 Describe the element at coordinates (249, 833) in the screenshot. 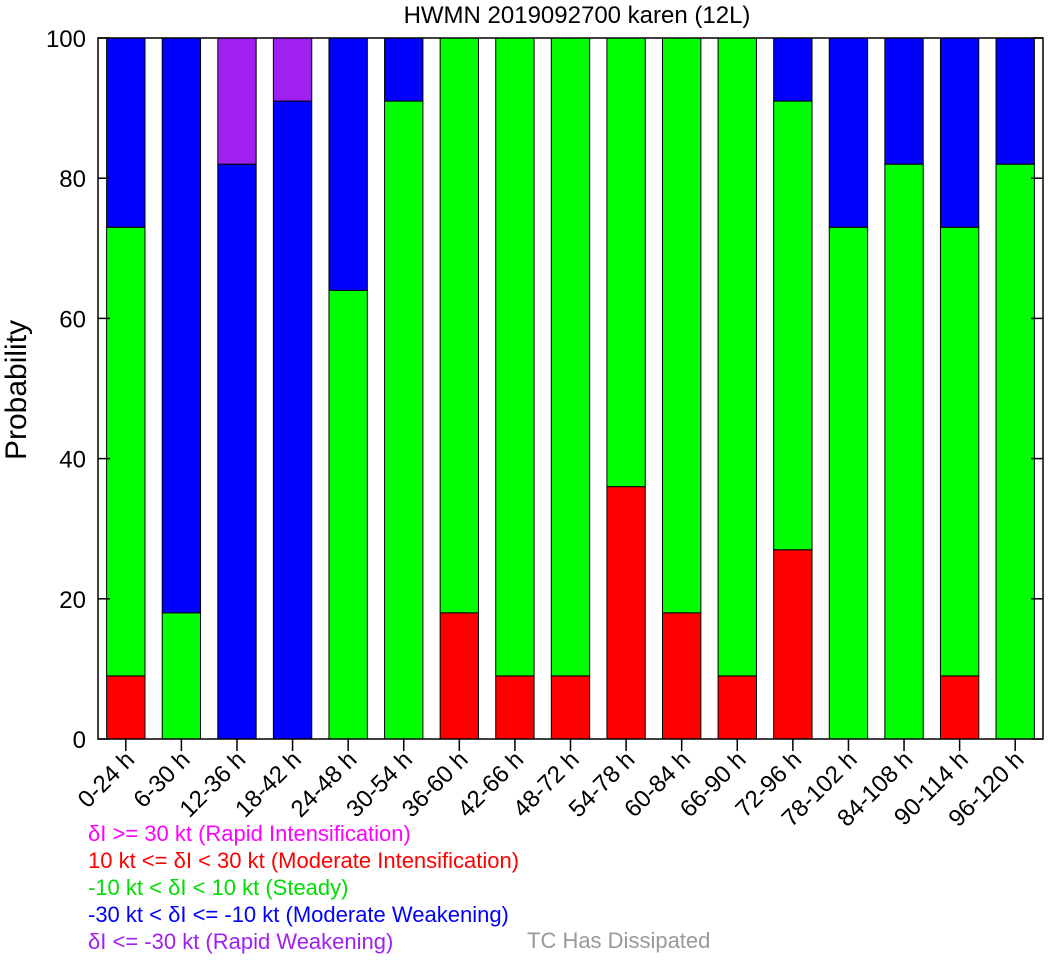

I see `legend-rapid-intensification: δI >= 30 kt (Rapid Intensification)` at that location.